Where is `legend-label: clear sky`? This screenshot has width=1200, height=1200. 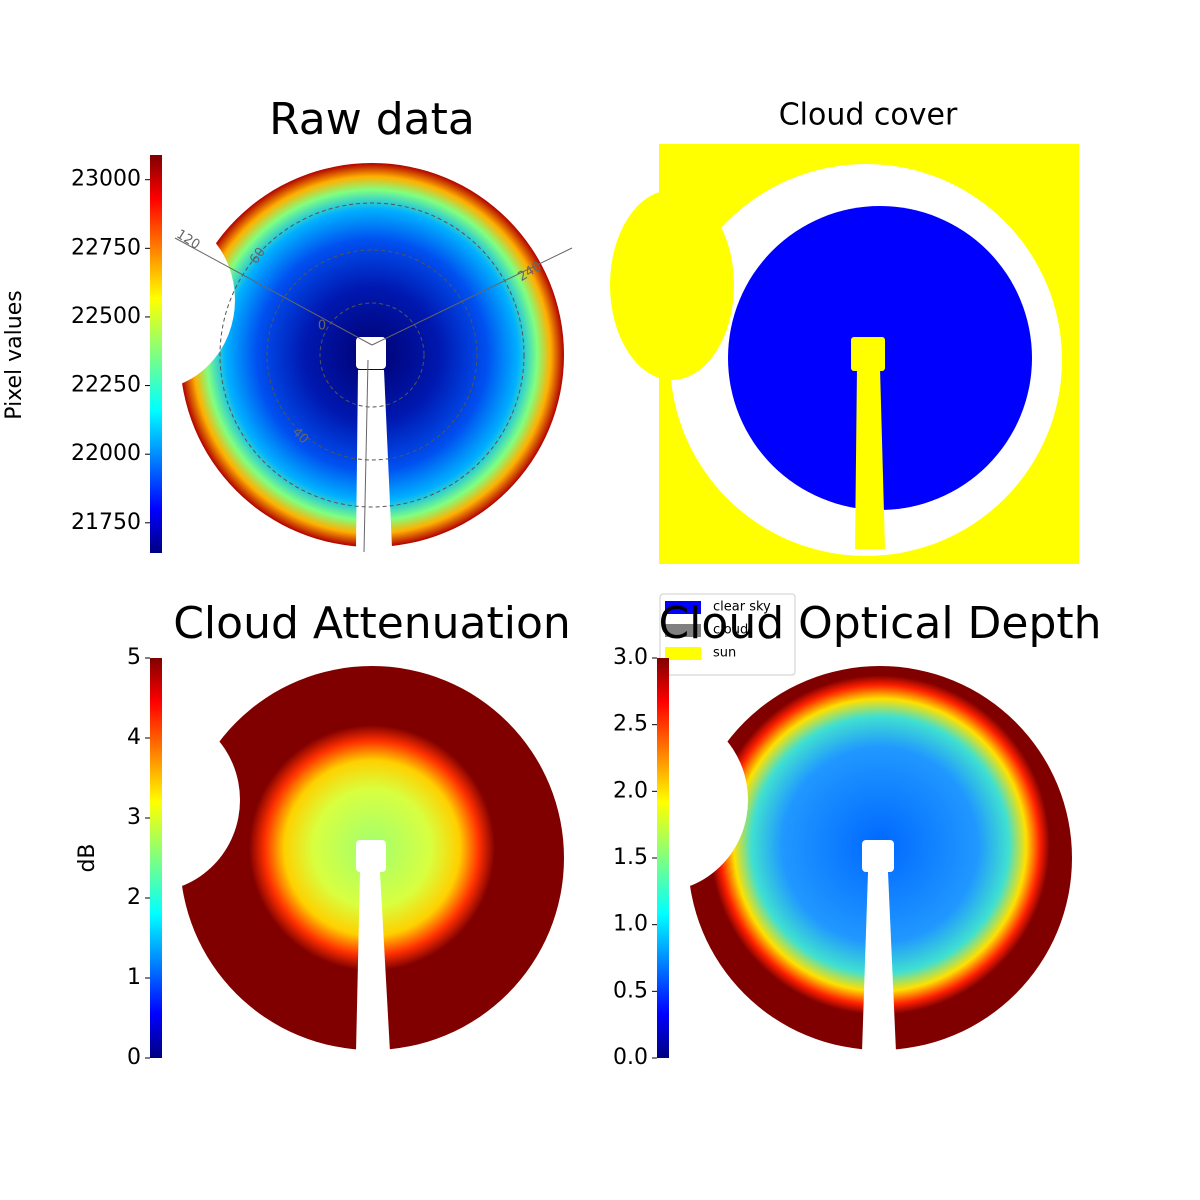 legend-label: clear sky is located at coordinates (742, 607).